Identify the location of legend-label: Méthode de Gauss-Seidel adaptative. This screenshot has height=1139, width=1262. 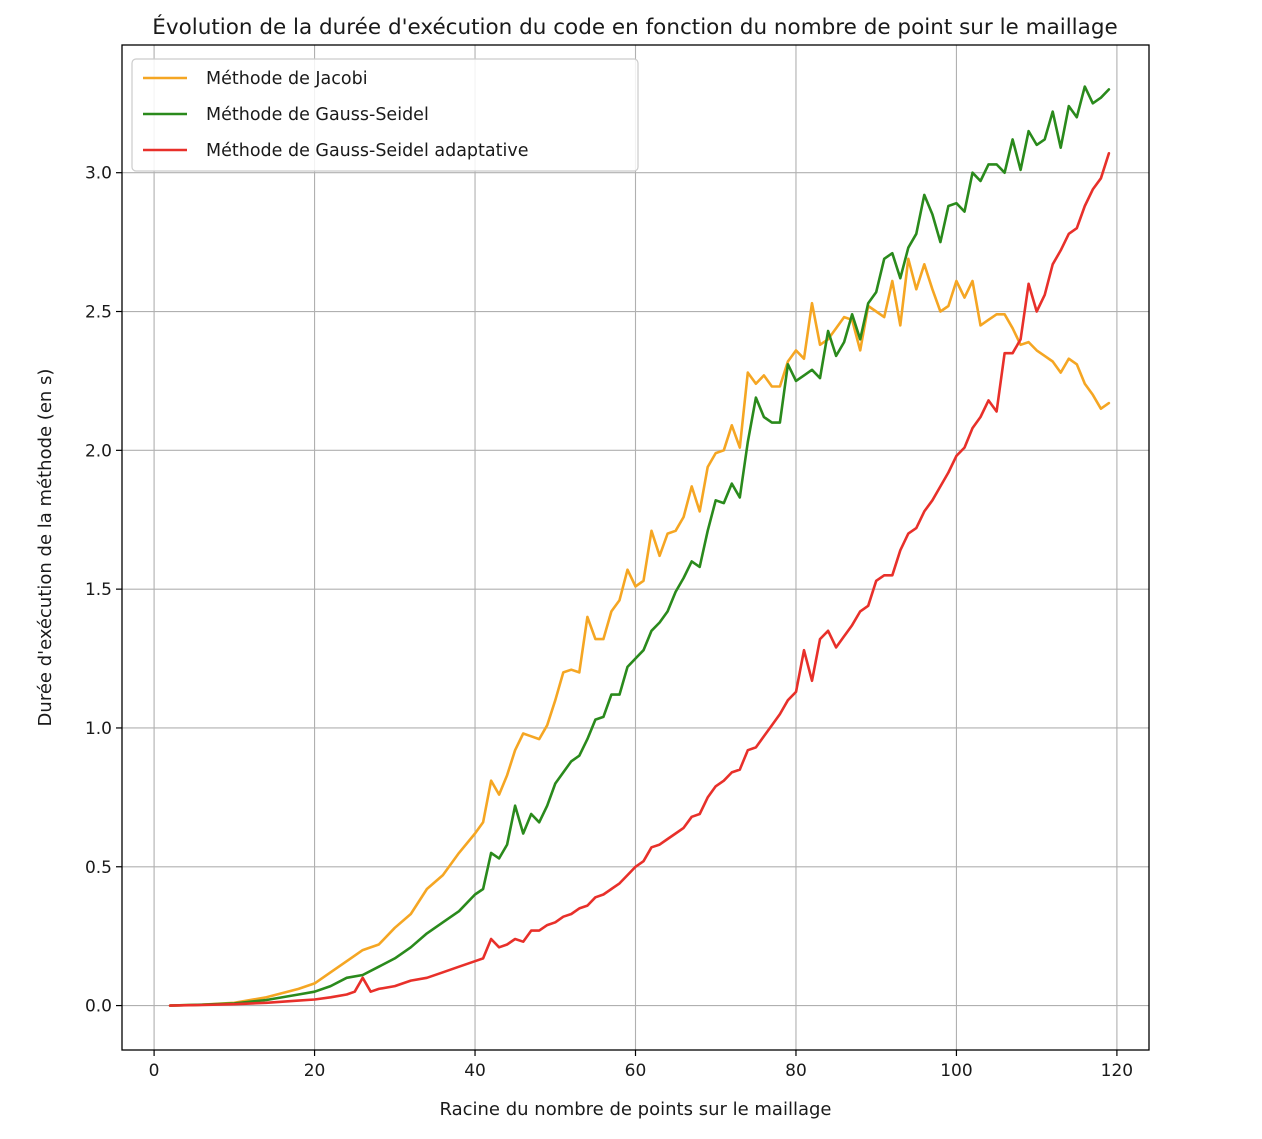
(367, 151).